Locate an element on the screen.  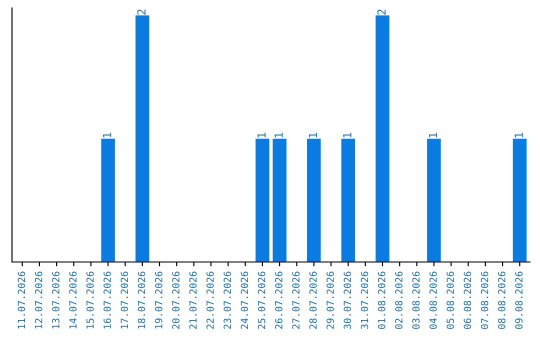
x-tick-label: 12.07.2026 is located at coordinates (38, 300).